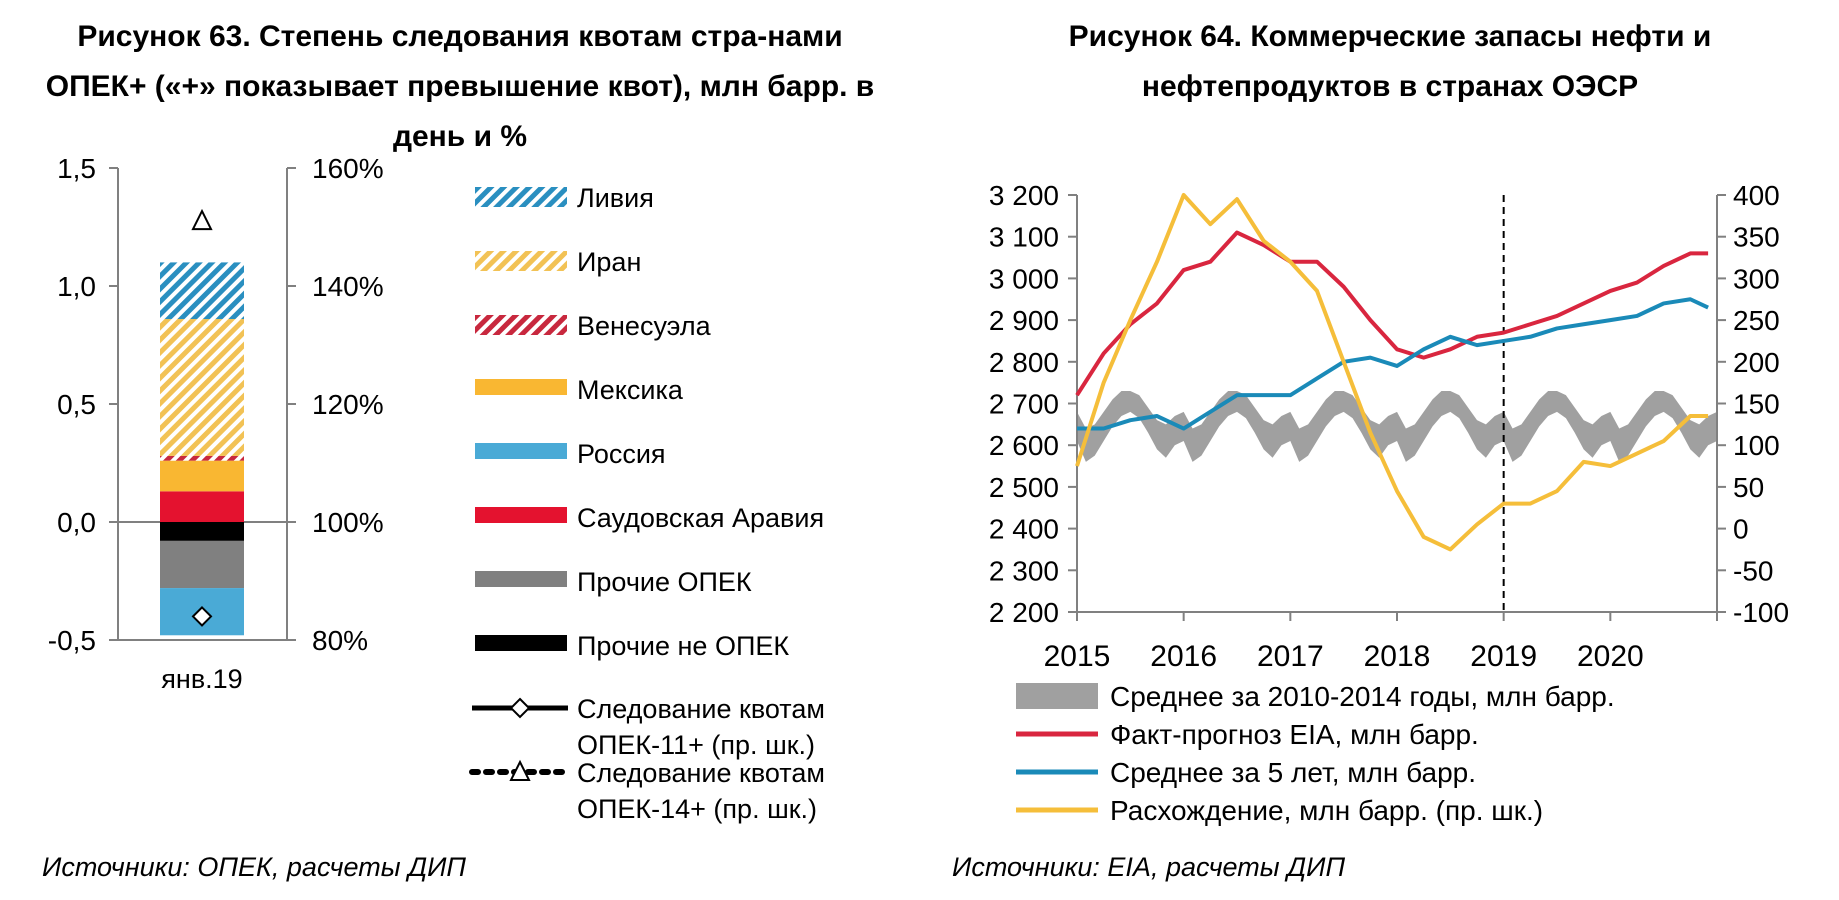  I want to click on y2-tick-label: 200, so click(1756, 362).